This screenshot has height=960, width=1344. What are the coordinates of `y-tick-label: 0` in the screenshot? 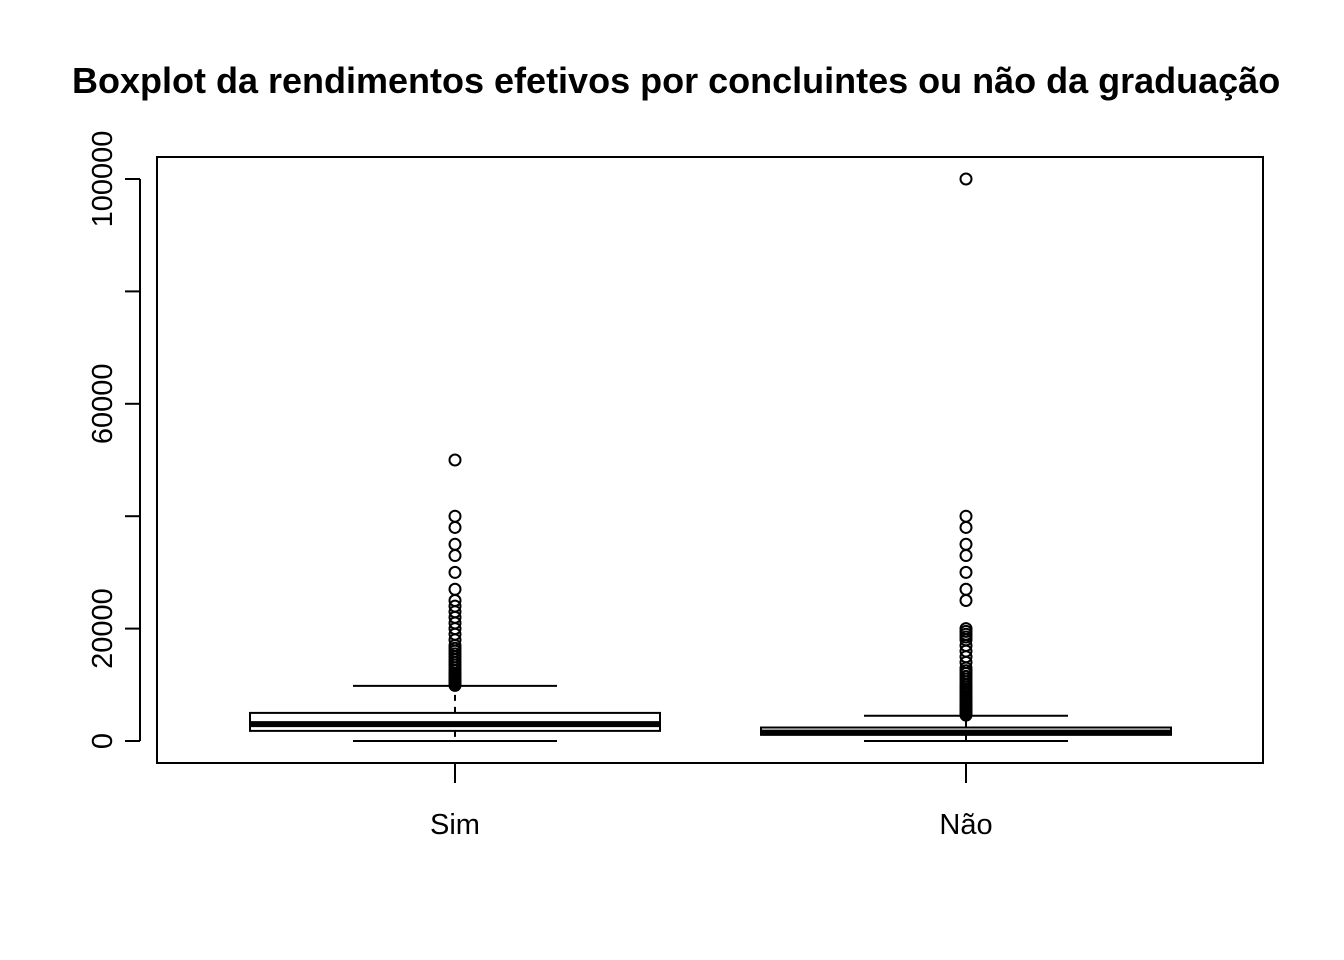 It's located at (103, 741).